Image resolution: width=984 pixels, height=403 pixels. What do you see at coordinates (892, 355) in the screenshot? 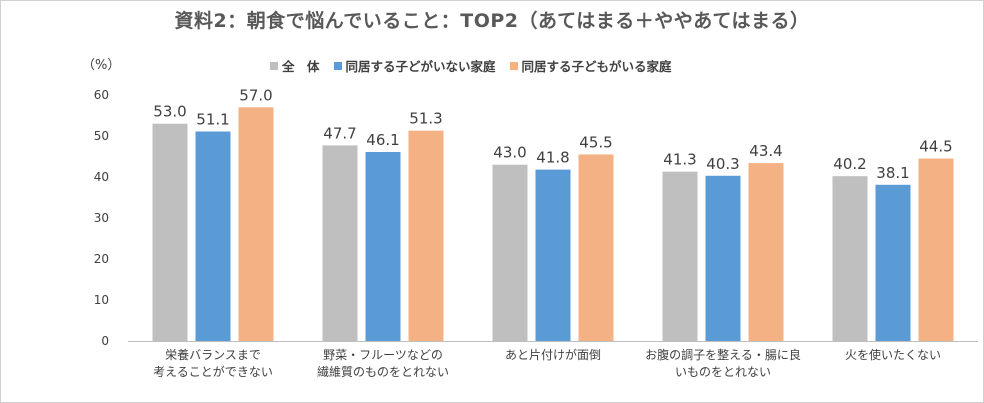
I see `x-category-label: 火を使いたくない` at bounding box center [892, 355].